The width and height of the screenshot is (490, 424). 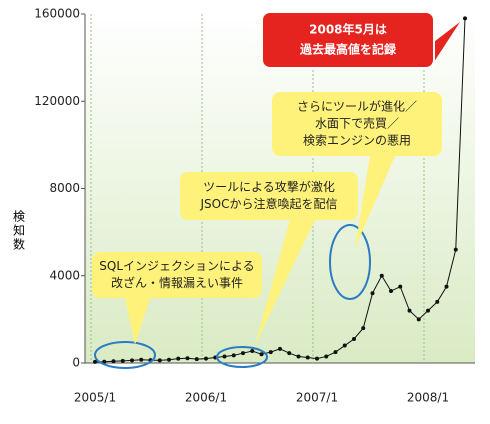 What do you see at coordinates (177, 282) in the screenshot?
I see `callout-text: 改ざん・情報漏えい事件` at bounding box center [177, 282].